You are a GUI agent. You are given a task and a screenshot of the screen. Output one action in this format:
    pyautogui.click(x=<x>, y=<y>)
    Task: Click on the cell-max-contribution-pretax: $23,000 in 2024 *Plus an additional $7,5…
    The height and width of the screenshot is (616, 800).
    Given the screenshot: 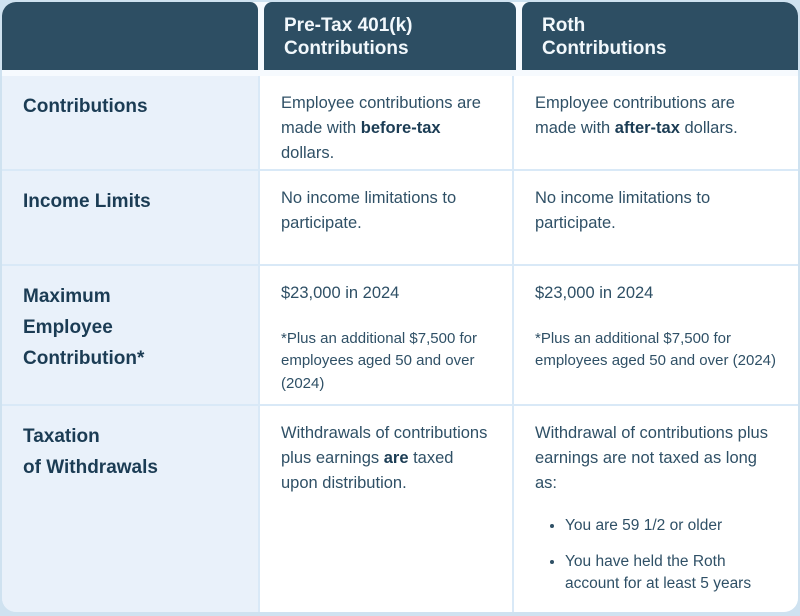 What is the action you would take?
    pyautogui.click(x=386, y=335)
    